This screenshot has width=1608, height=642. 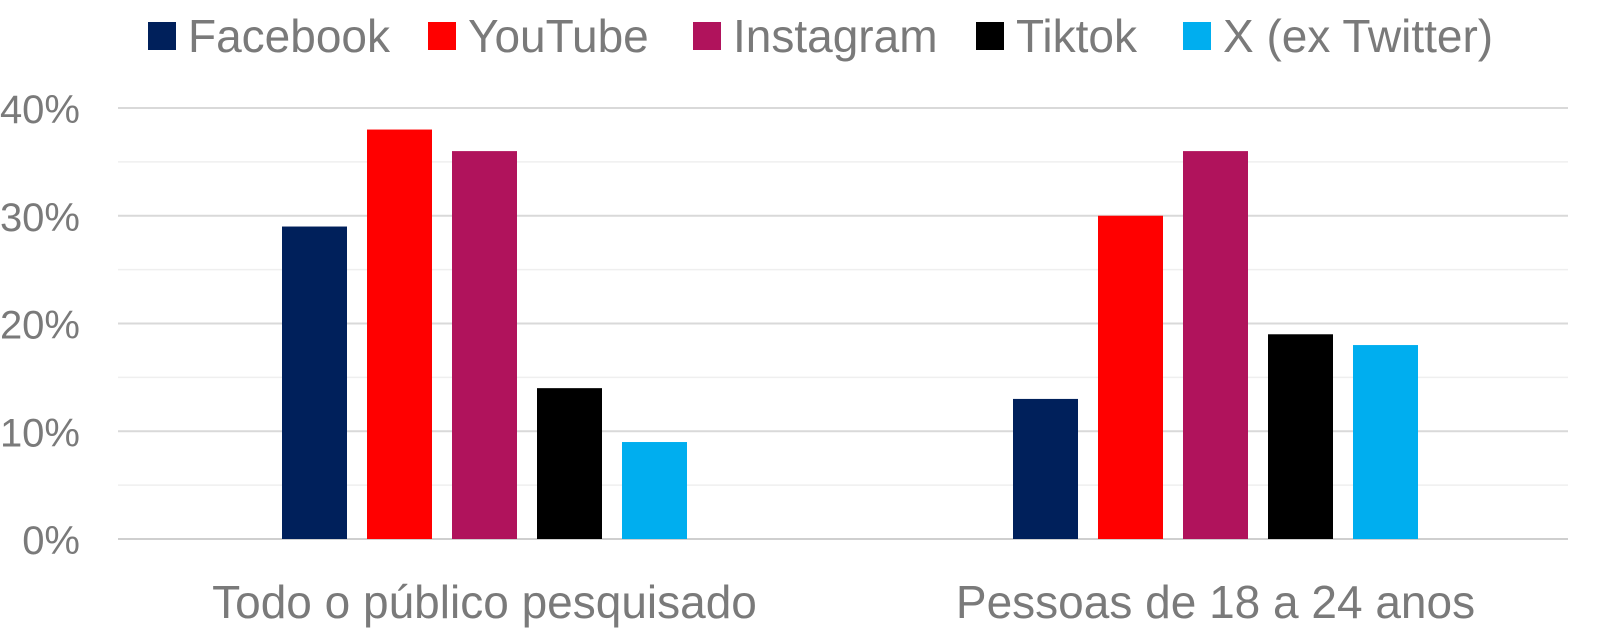 I want to click on legend-item: Facebook, so click(x=269, y=36).